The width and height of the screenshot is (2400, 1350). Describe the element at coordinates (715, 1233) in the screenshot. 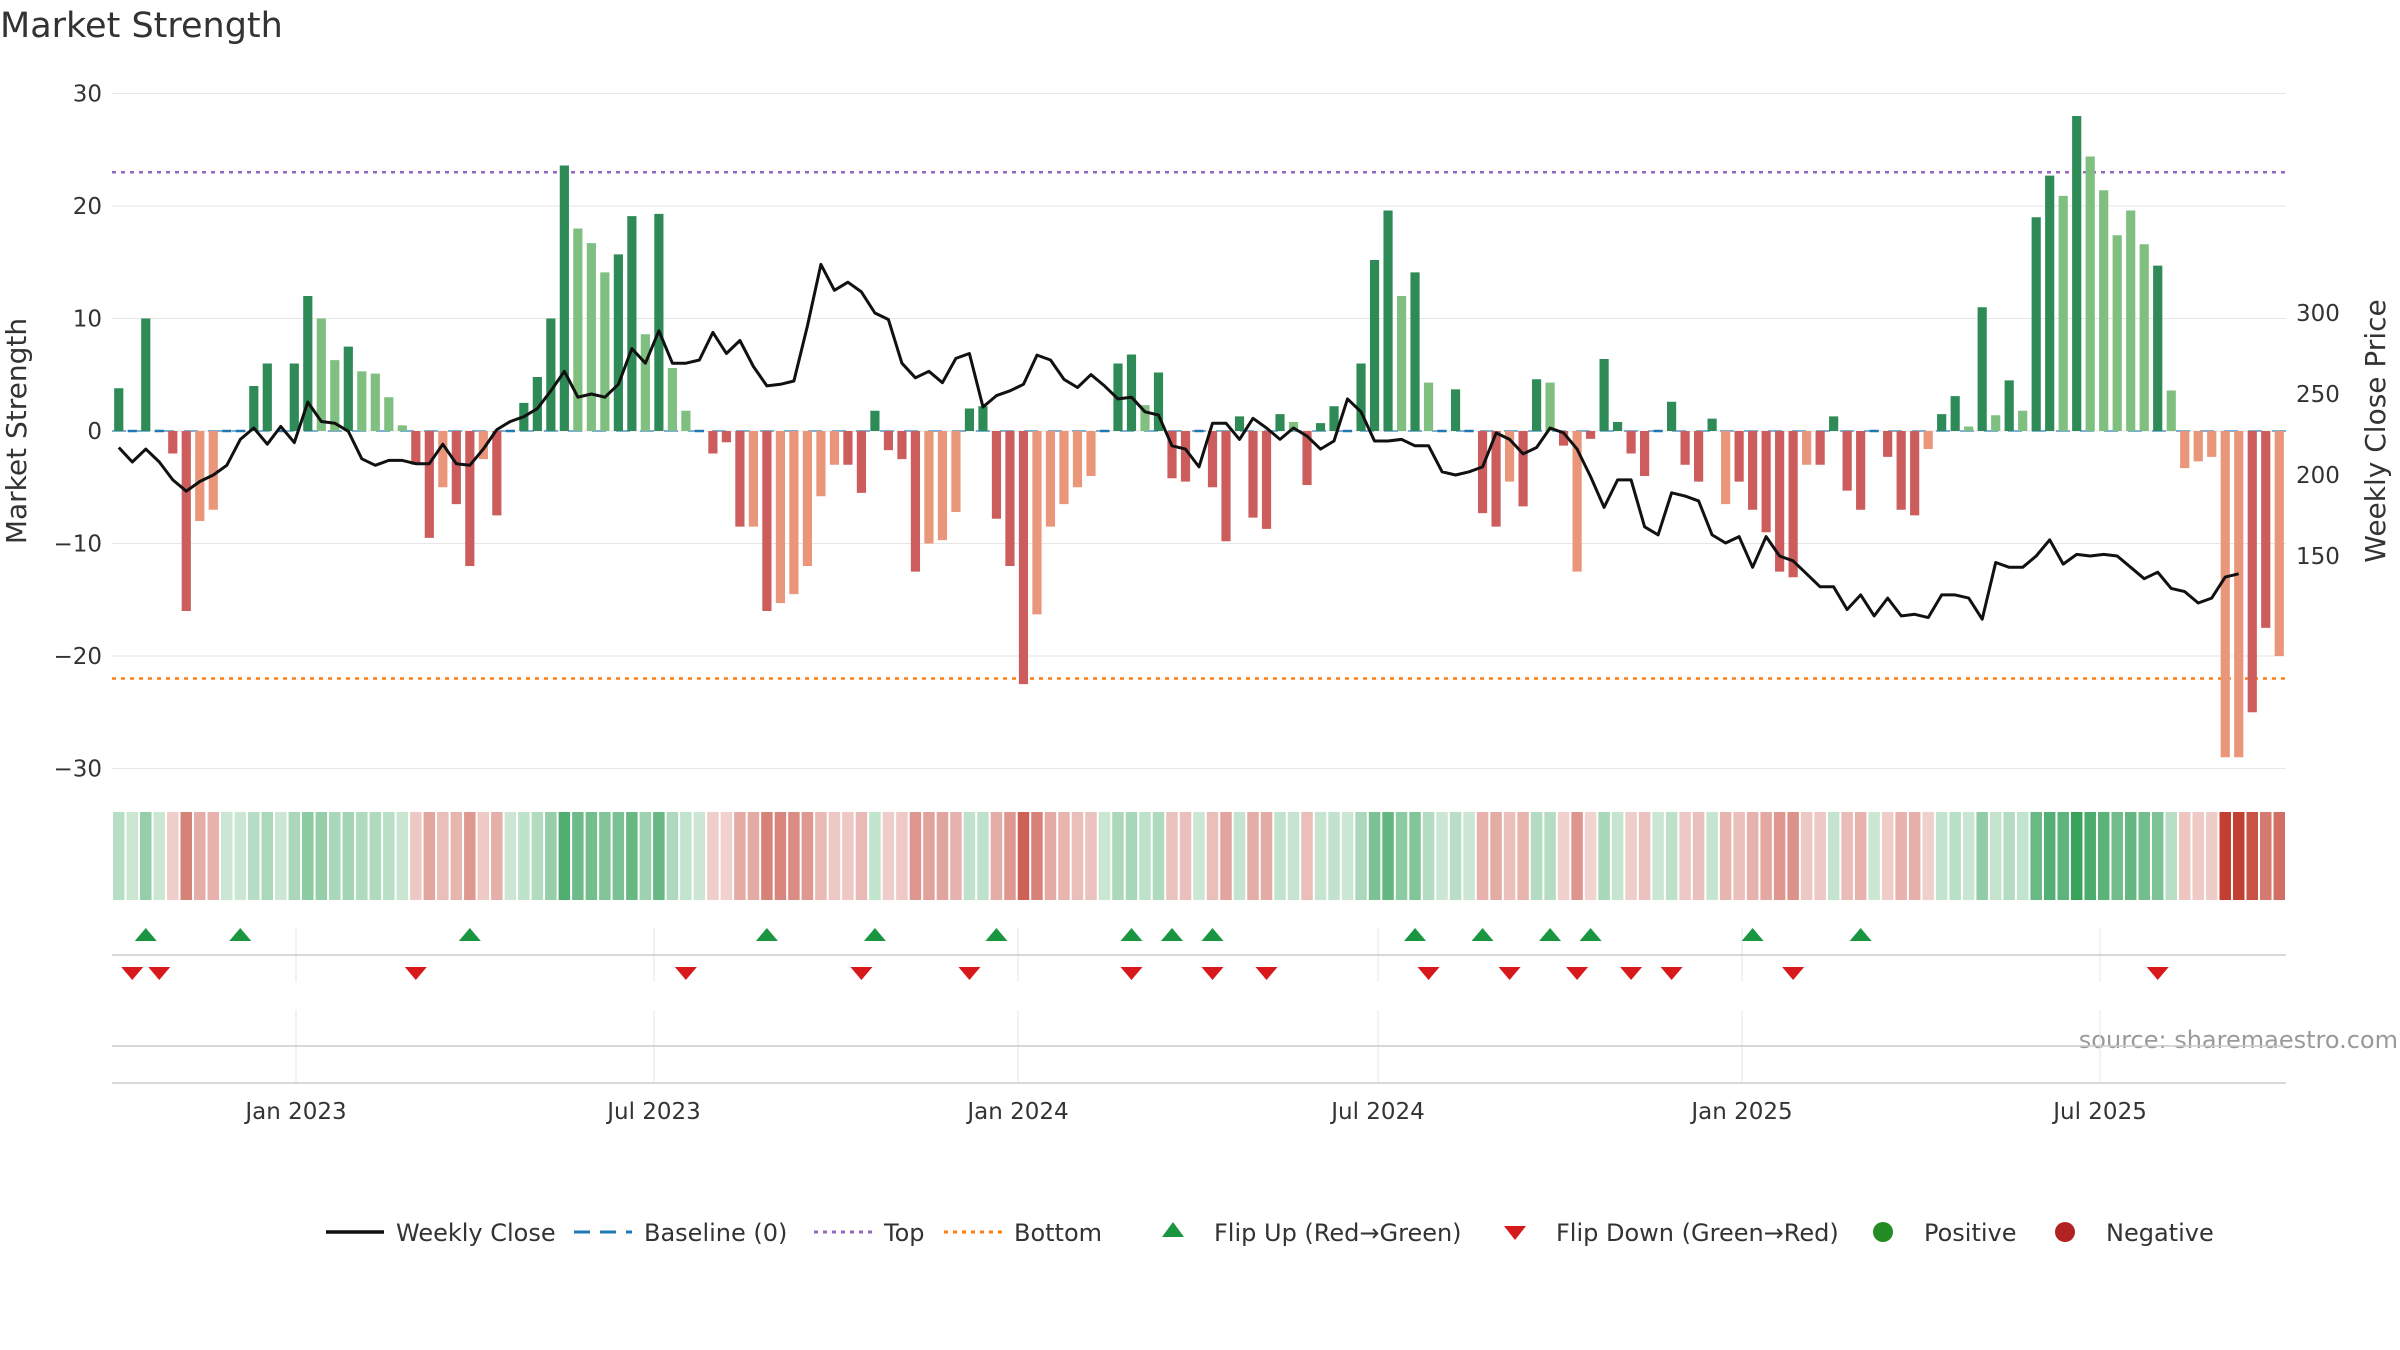

I see `legend-label: Baseline (0)` at that location.